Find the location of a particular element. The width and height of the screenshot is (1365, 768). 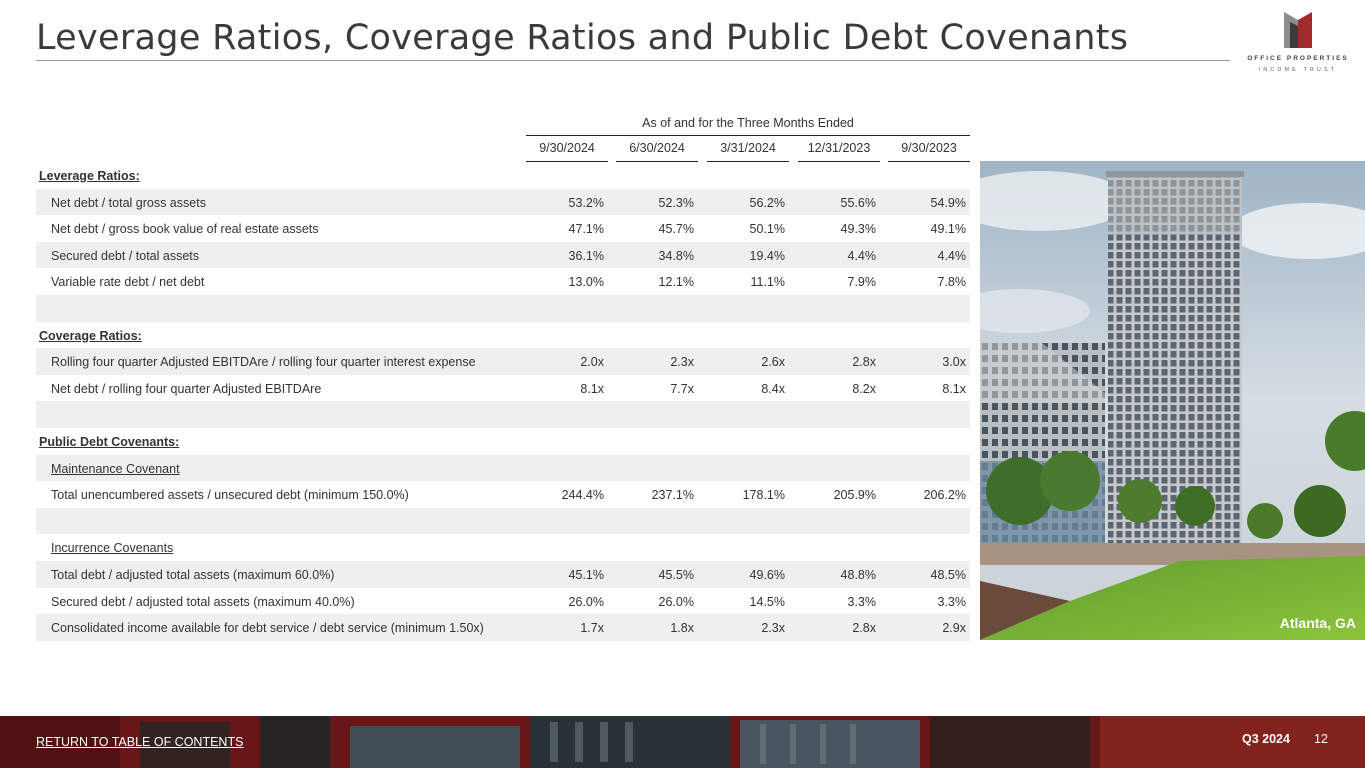

footer-background-image is located at coordinates (682, 742).